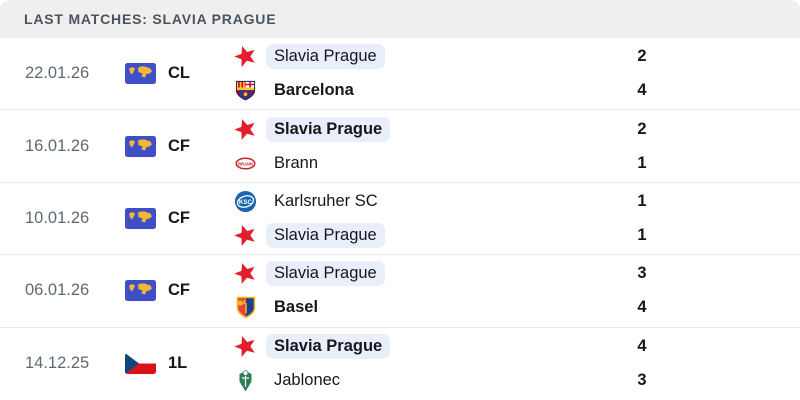 This screenshot has height=400, width=800. I want to click on competition-code: CL, so click(179, 73).